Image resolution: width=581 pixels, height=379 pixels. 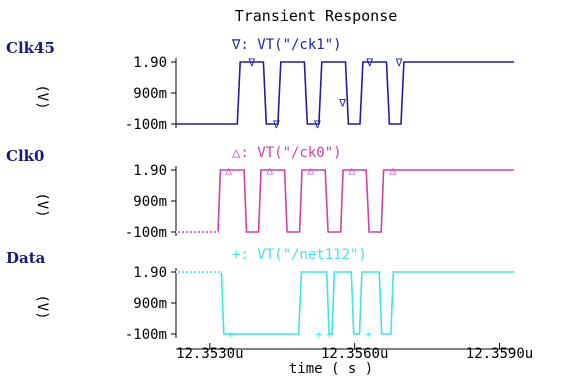 I want to click on x-tick-label: 12.3560u, so click(x=354, y=354).